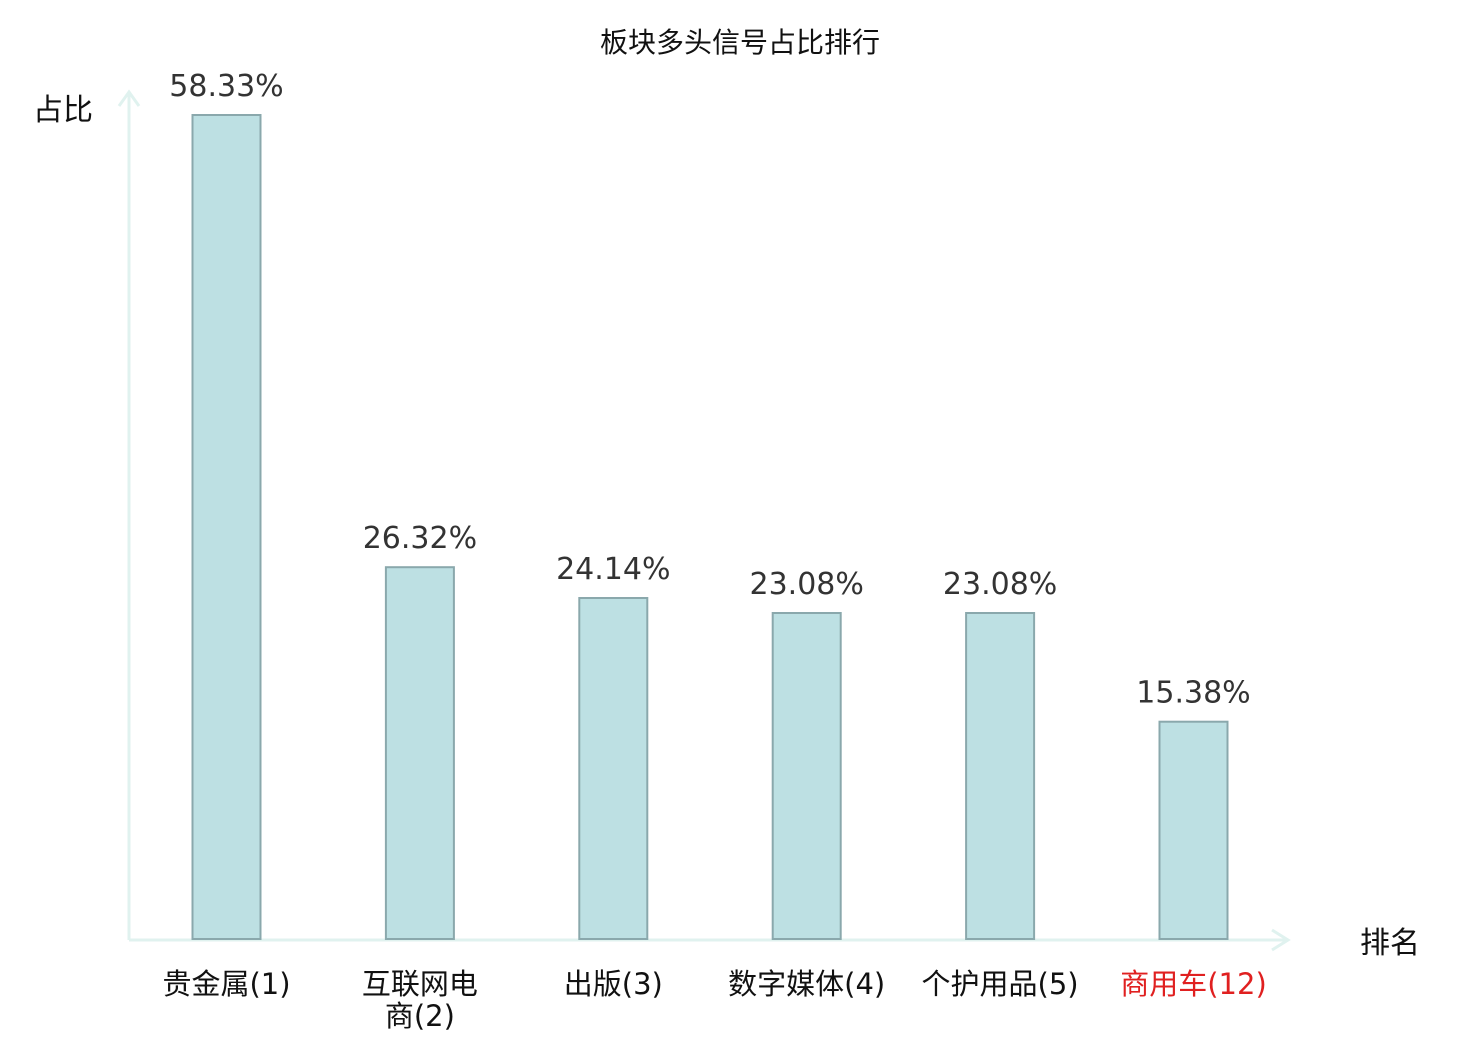  Describe the element at coordinates (1281, 940) in the screenshot. I see `x-axis-arrow-icon` at that location.